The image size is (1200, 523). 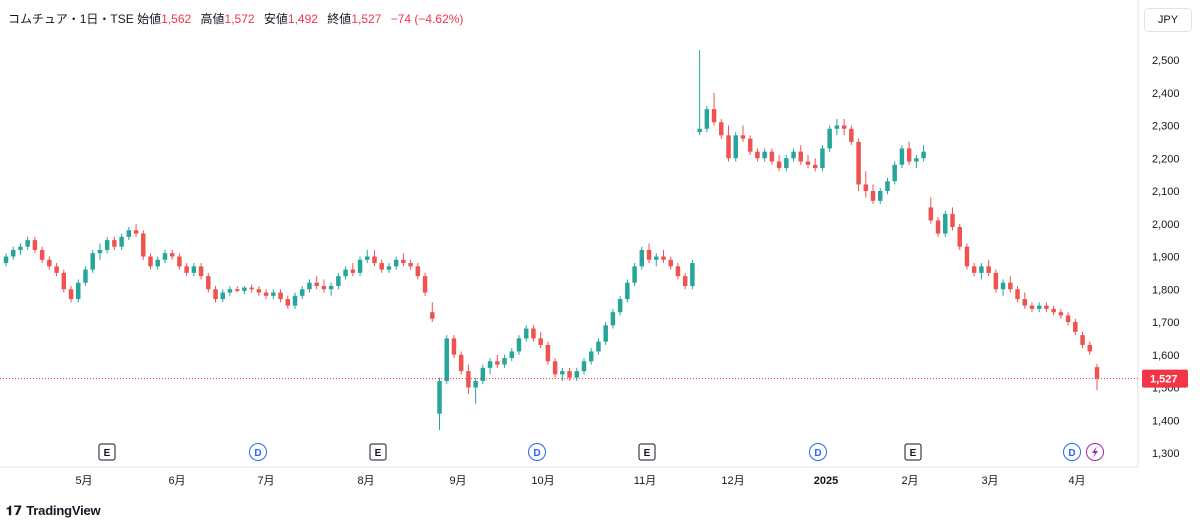 I want to click on tradingview-logo: 𝟏𝟳 TradingView, so click(x=53, y=511).